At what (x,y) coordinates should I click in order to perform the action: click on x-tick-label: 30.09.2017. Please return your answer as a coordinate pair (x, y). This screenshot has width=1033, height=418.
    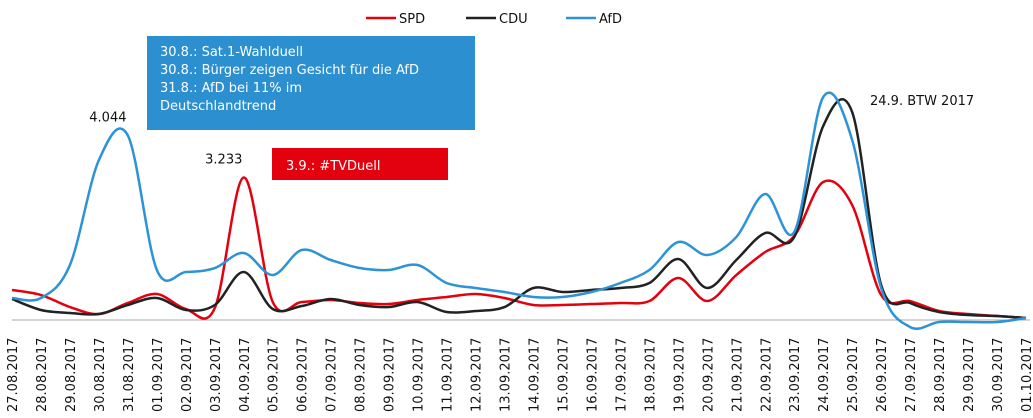
    Looking at the image, I should click on (998, 375).